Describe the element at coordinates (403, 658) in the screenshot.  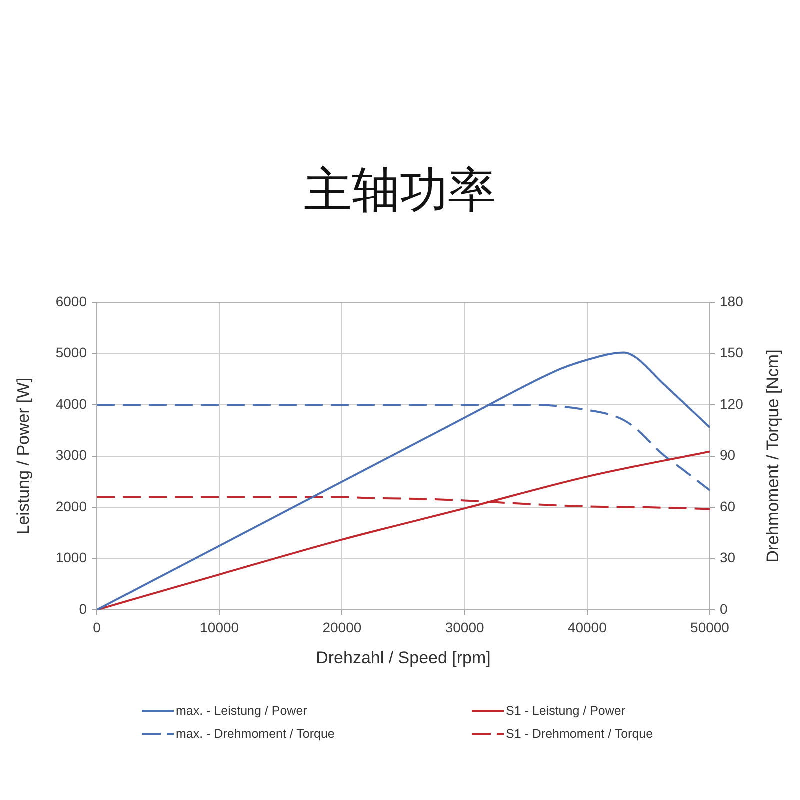
I see `x-axis-title: Drehzahl / Speed [rpm]` at that location.